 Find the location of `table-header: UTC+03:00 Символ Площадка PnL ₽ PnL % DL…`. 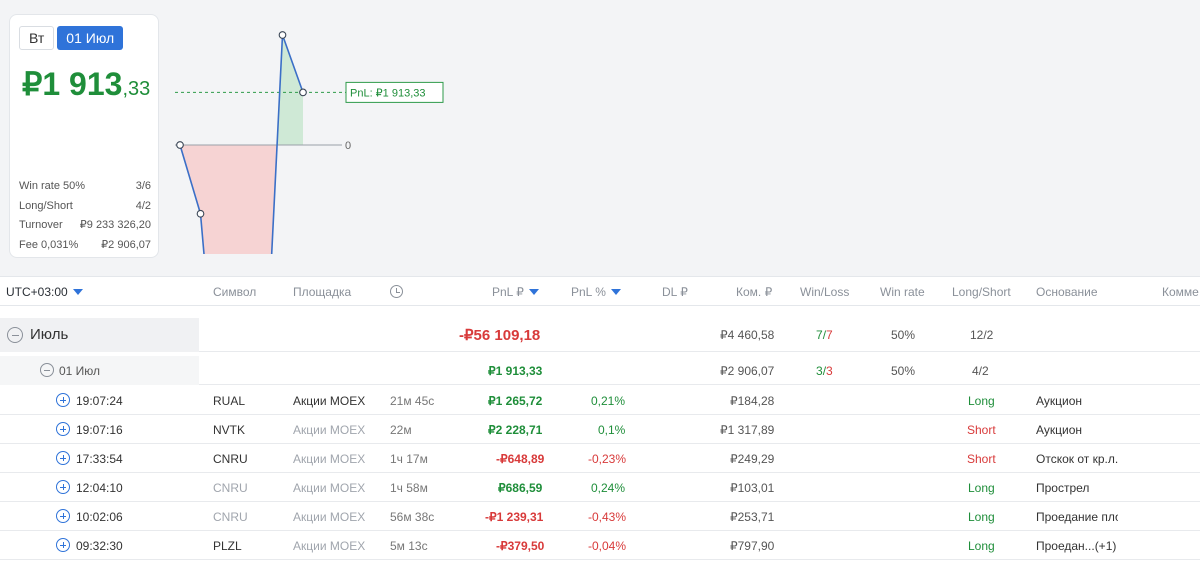

table-header: UTC+03:00 Символ Площадка PnL ₽ PnL % DL… is located at coordinates (600, 291).